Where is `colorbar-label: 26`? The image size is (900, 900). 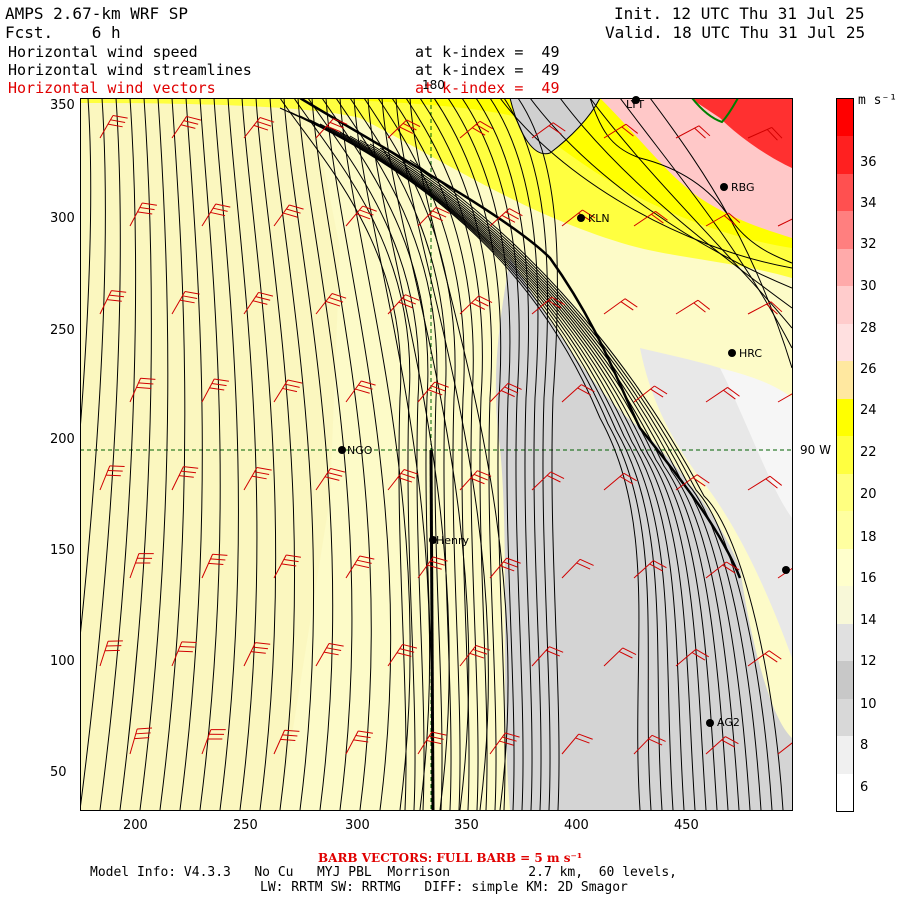
colorbar-label: 26 is located at coordinates (868, 369).